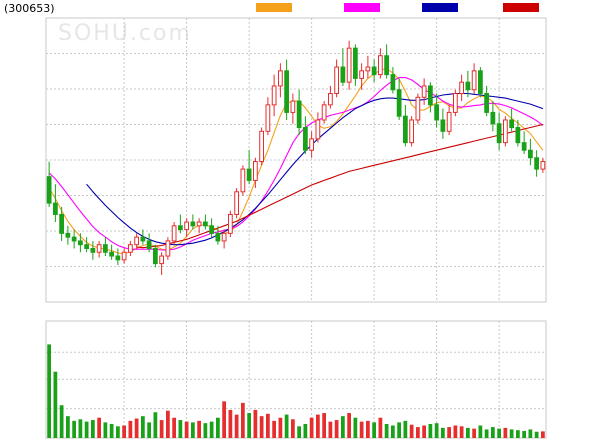 The height and width of the screenshot is (440, 600). Describe the element at coordinates (274, 7) in the screenshot. I see `legend-swatch-ma5` at that location.